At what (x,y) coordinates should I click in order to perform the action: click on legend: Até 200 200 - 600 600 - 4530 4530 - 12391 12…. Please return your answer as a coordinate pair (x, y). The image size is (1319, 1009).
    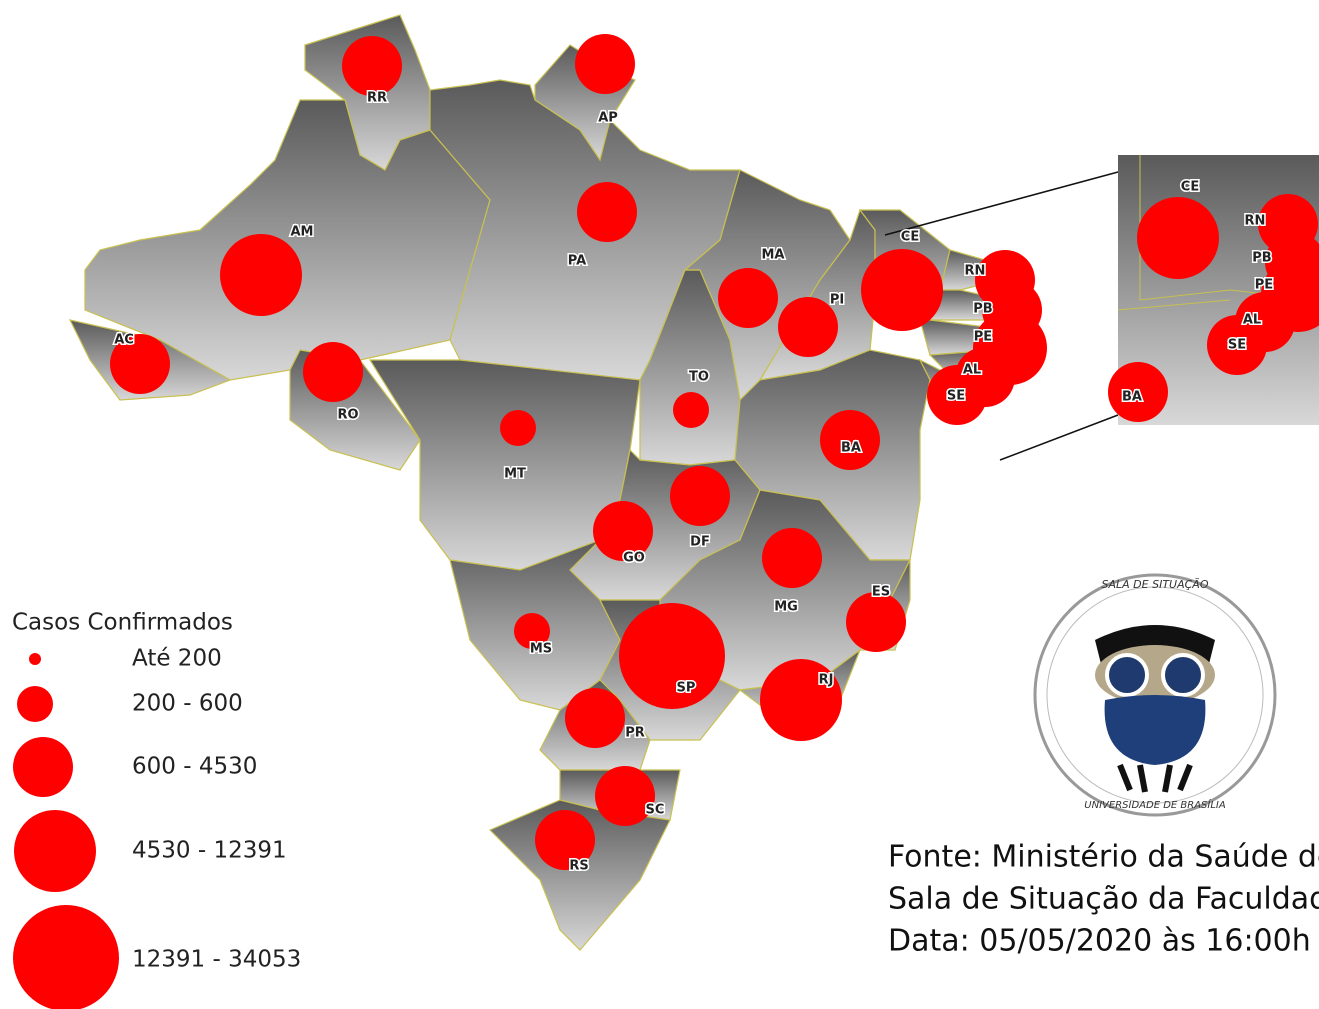
    Looking at the image, I should click on (157, 827).